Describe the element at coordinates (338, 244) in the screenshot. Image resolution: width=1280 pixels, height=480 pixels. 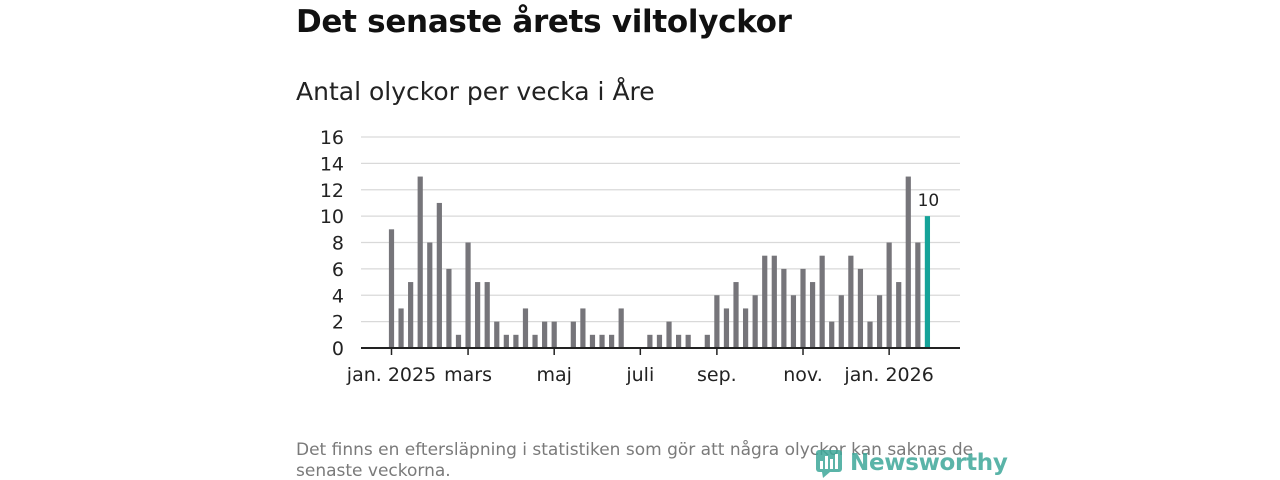
I see `y-tick-label: 8` at that location.